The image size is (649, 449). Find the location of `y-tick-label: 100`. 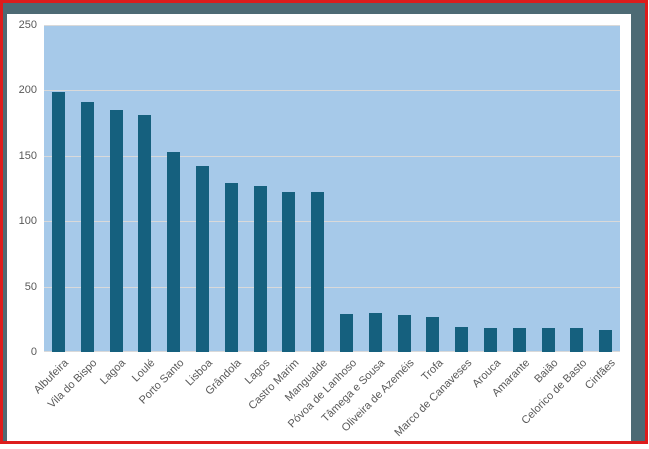

y-tick-label: 100 is located at coordinates (27, 221).